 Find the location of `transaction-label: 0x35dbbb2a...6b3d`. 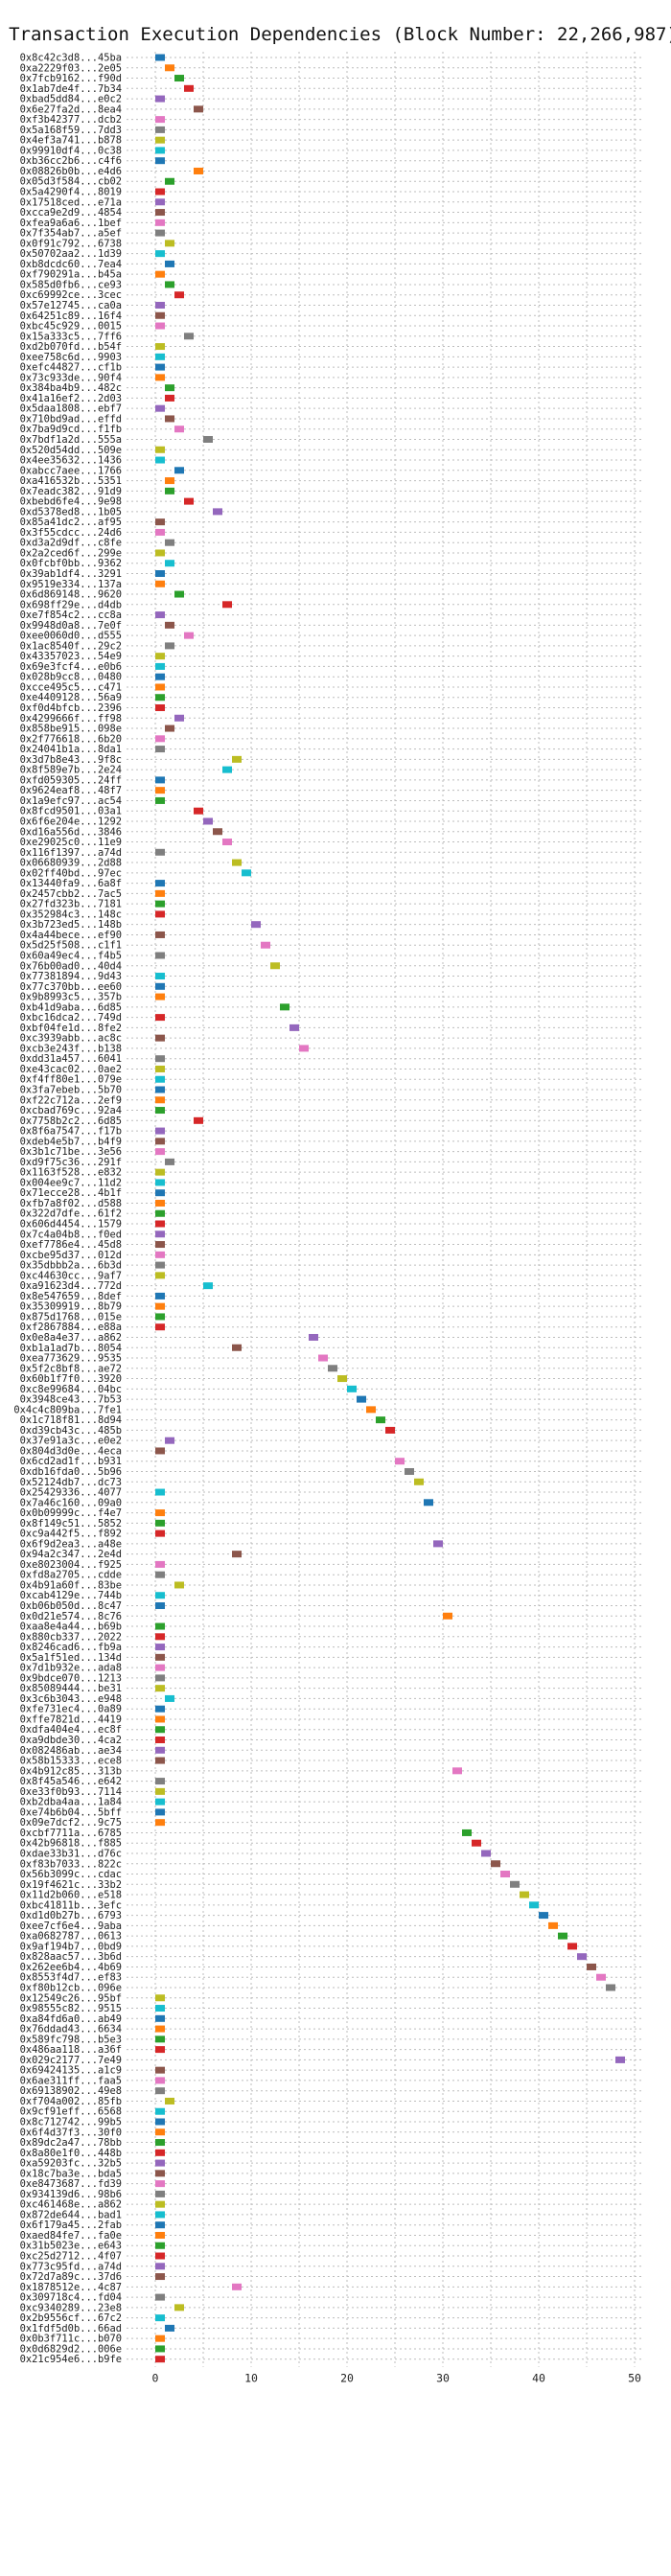

transaction-label: 0x35dbbb2a...6b3d is located at coordinates (71, 1266).